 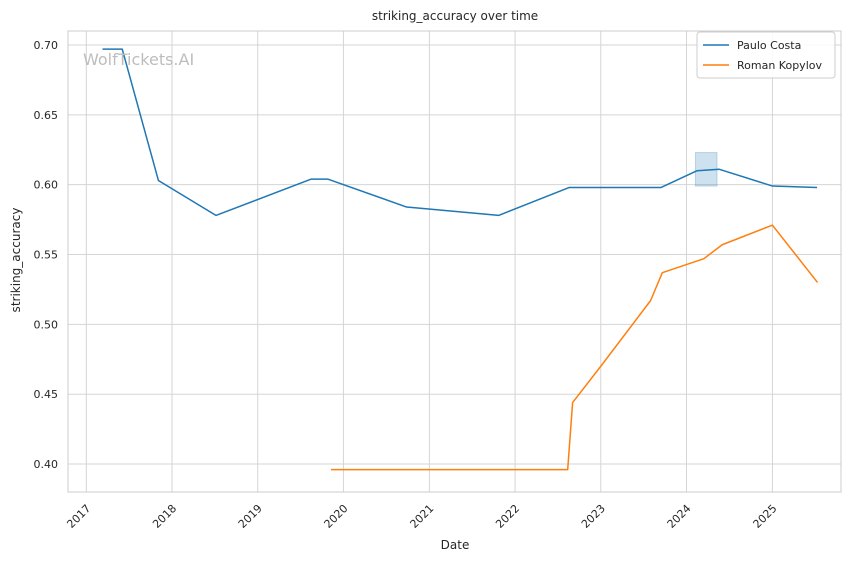 I want to click on y-tick-label: 0.60, so click(x=46, y=185).